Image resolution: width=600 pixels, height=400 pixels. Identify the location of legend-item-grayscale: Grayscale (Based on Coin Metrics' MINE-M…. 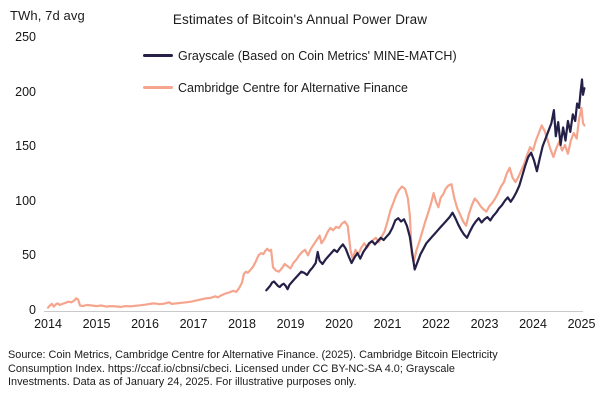
(300, 55).